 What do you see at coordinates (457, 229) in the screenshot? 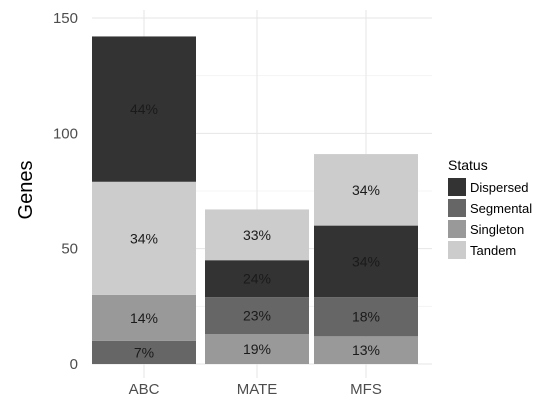
I see `legend-swatch-singleton` at bounding box center [457, 229].